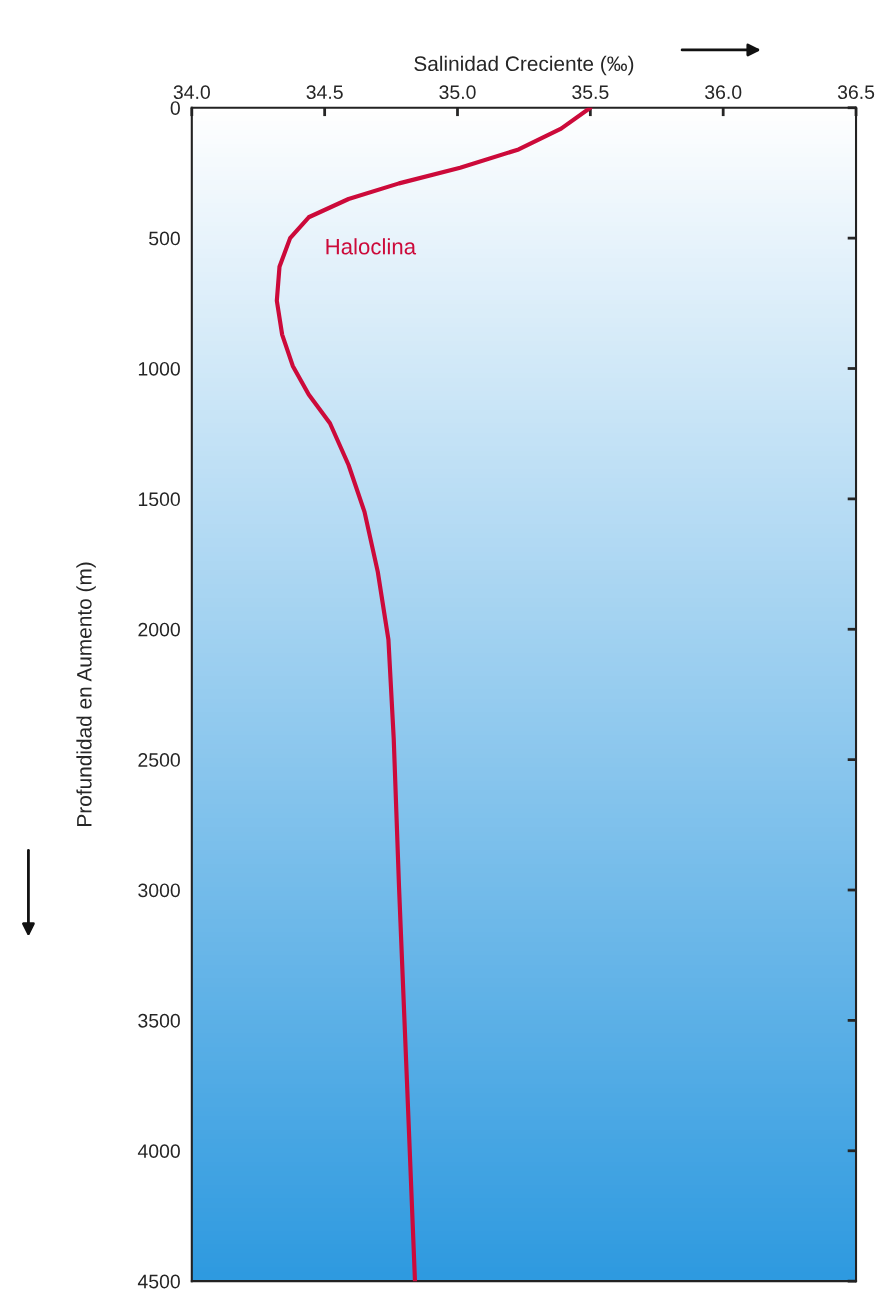  I want to click on y-tick-label: 1000, so click(159, 368).